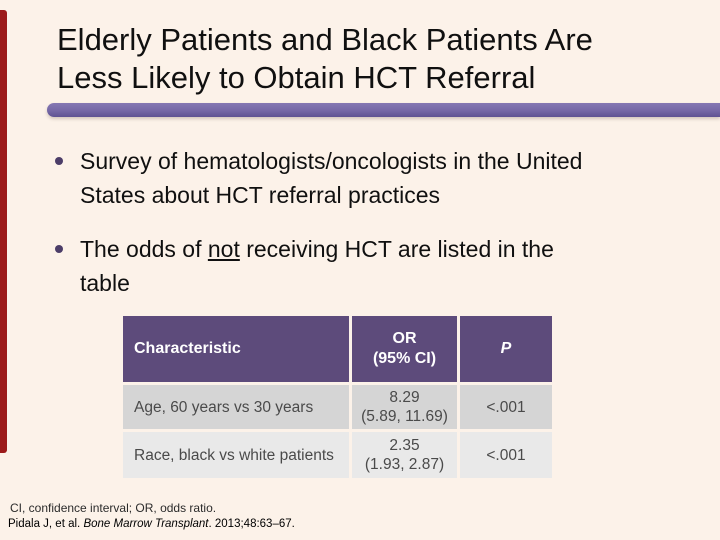 This screenshot has height=540, width=720. Describe the element at coordinates (144, 249) in the screenshot. I see `bullet-odds-pre: The odds of` at that location.